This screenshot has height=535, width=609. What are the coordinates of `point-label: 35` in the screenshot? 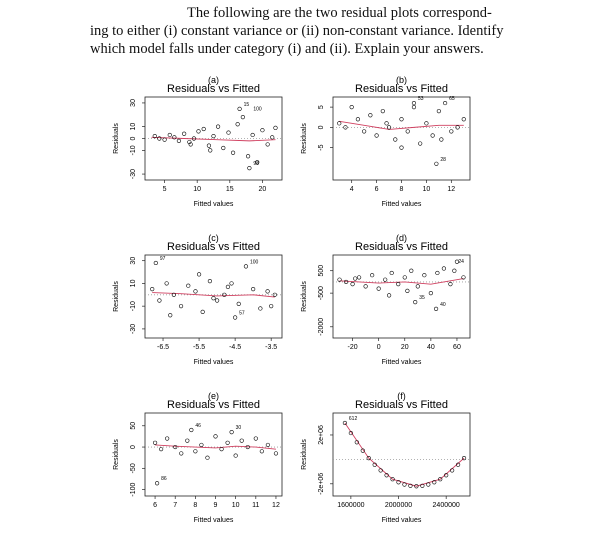 It's located at (422, 298).